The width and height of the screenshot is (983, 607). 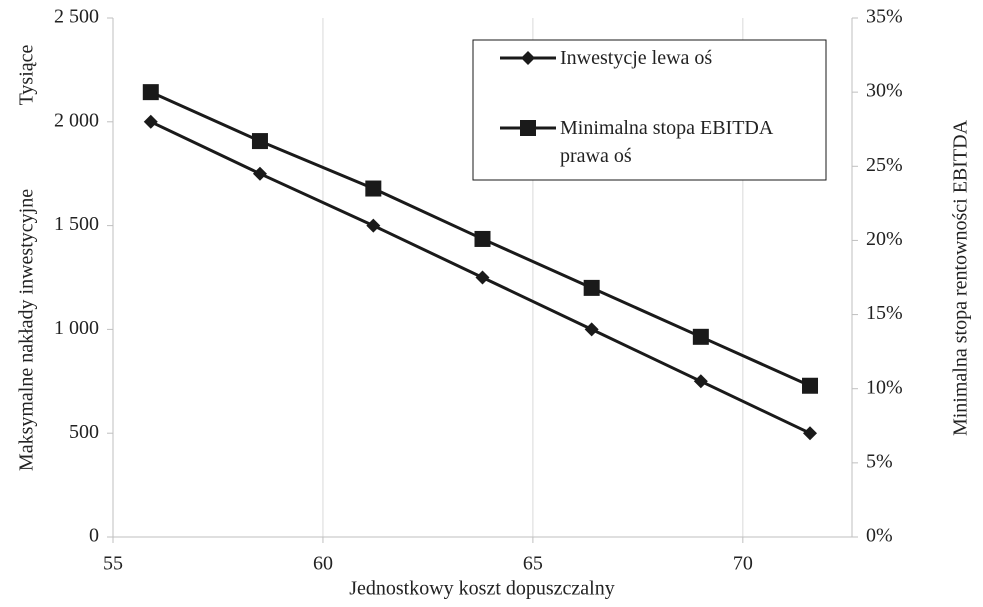 What do you see at coordinates (27, 330) in the screenshot?
I see `y-axis-title: Maksymalne nakłady inwestycyjne` at bounding box center [27, 330].